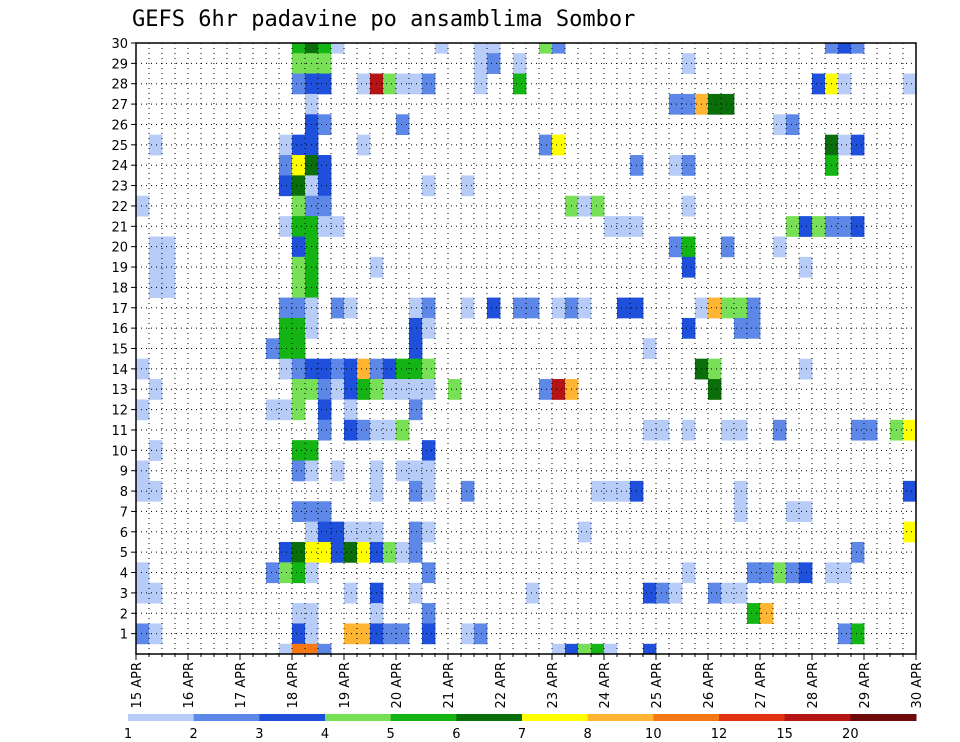 The image size is (960, 742). Describe the element at coordinates (605, 685) in the screenshot. I see `x-tick-label: 24 APR` at that location.